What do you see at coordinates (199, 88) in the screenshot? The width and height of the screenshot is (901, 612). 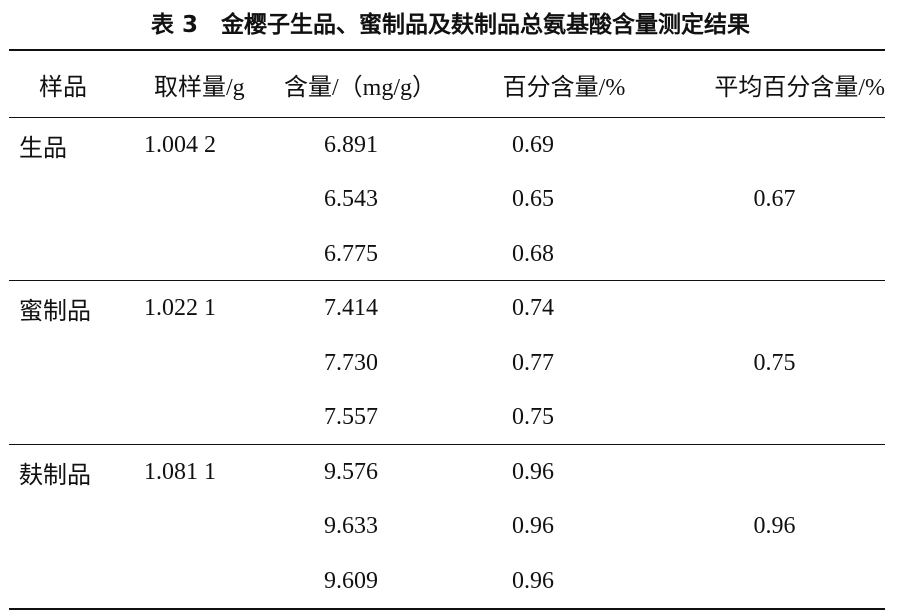 I see `header-weight: 取样量/g` at bounding box center [199, 88].